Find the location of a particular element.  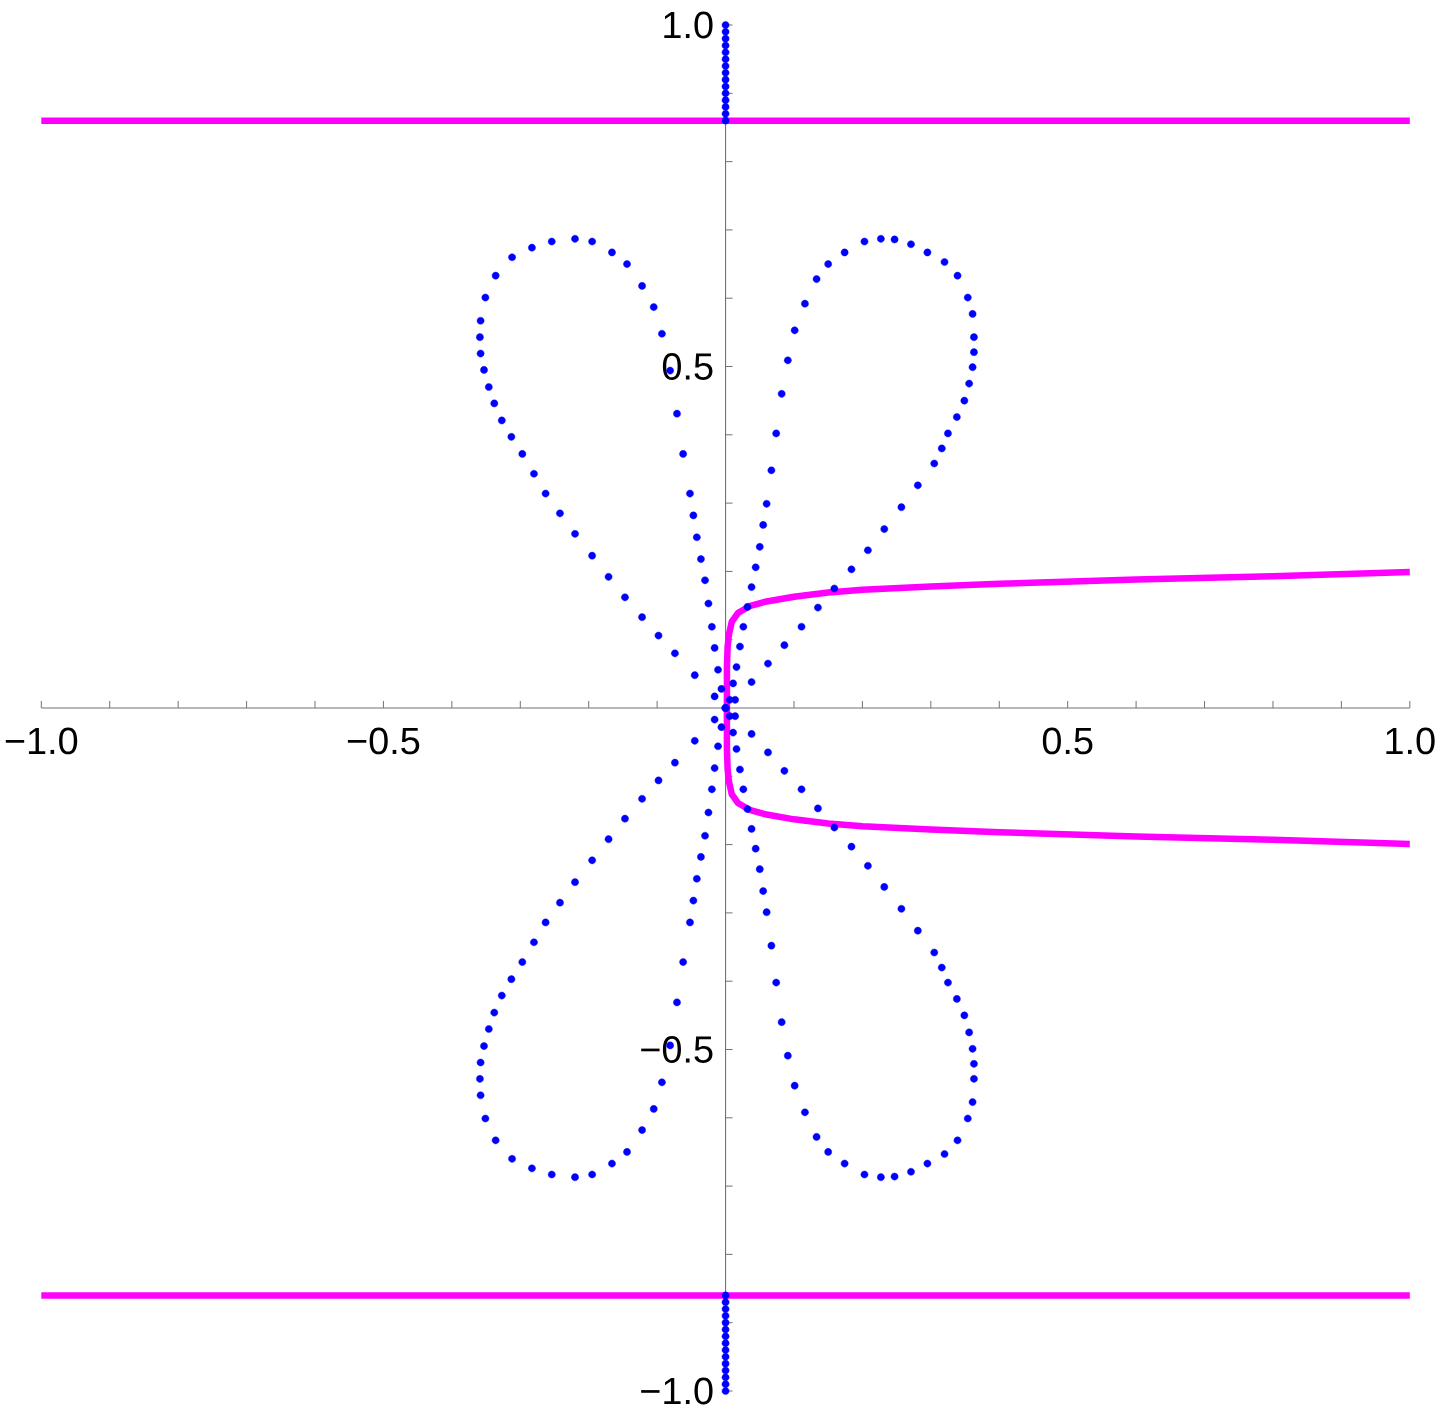

x-tick-label: 0.5 is located at coordinates (1067, 741).